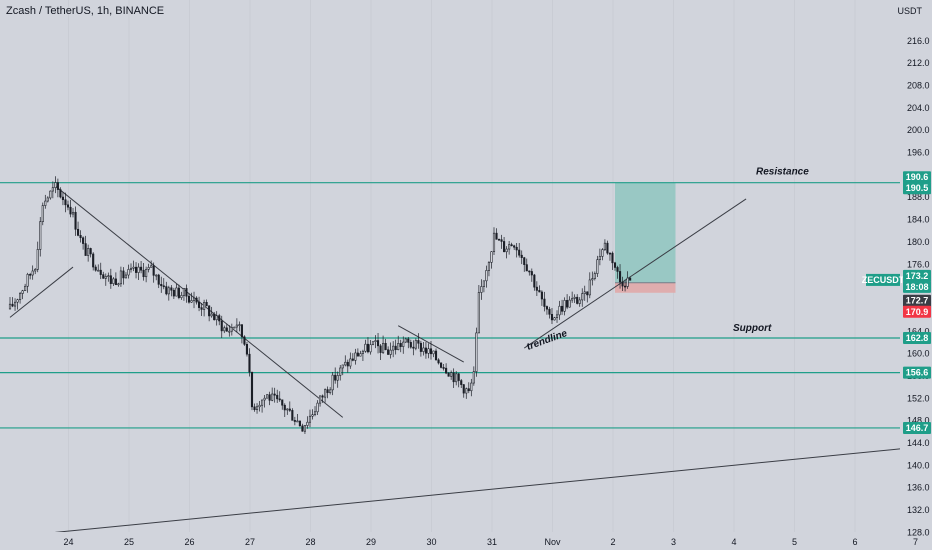  I want to click on badge-entry-text: 172.7, so click(917, 301).